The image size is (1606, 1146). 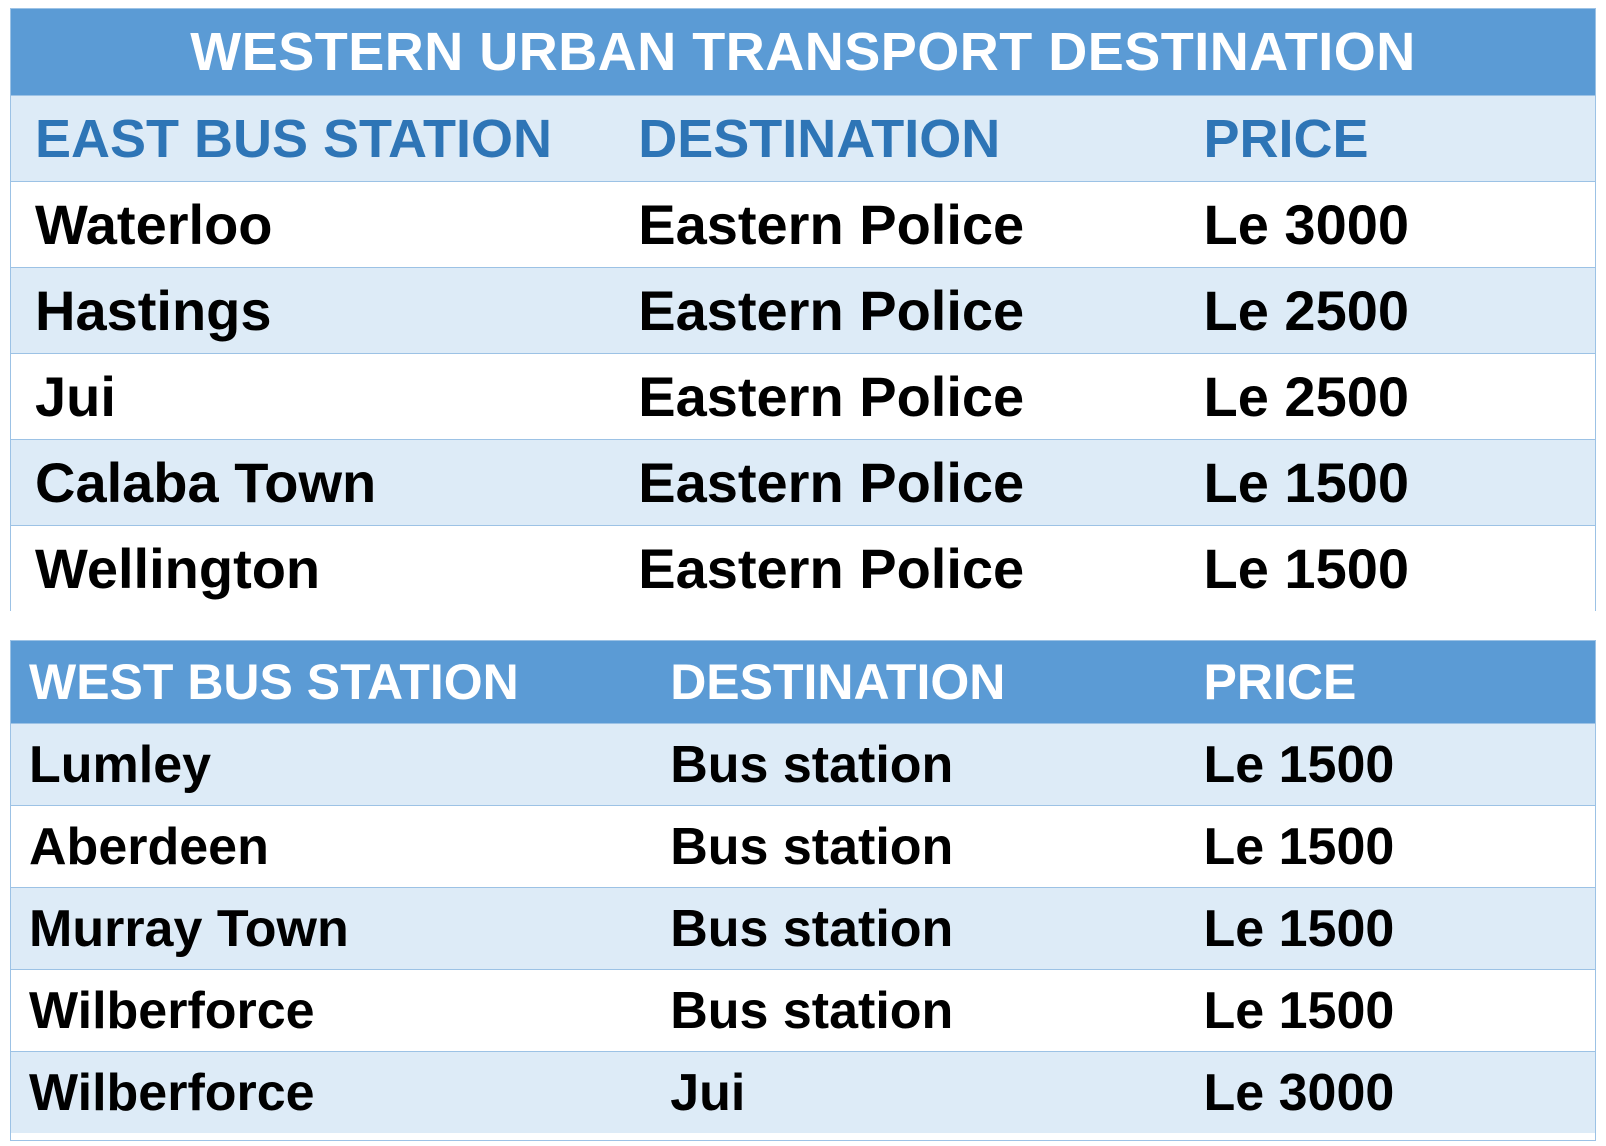 I want to click on table-row: Hastings Eastern Police Le 2500, so click(x=803, y=310).